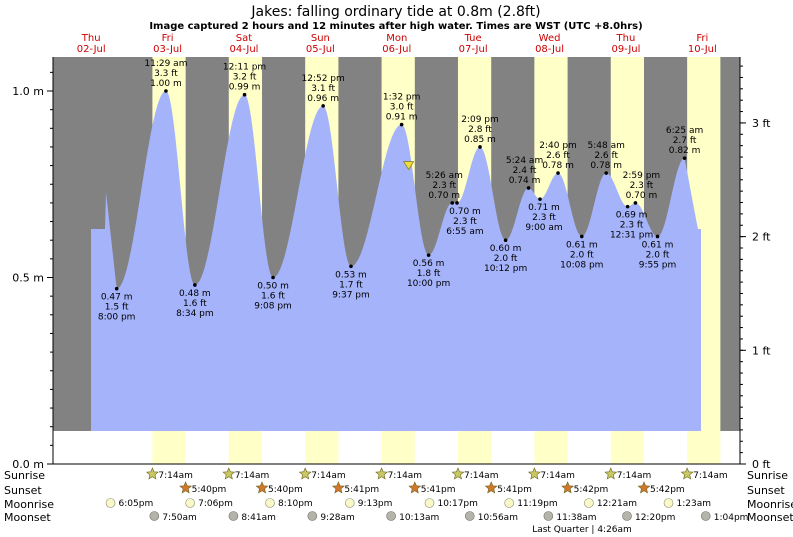 This screenshot has height=537, width=793. I want to click on moonset-time: 7:50am, so click(179, 518).